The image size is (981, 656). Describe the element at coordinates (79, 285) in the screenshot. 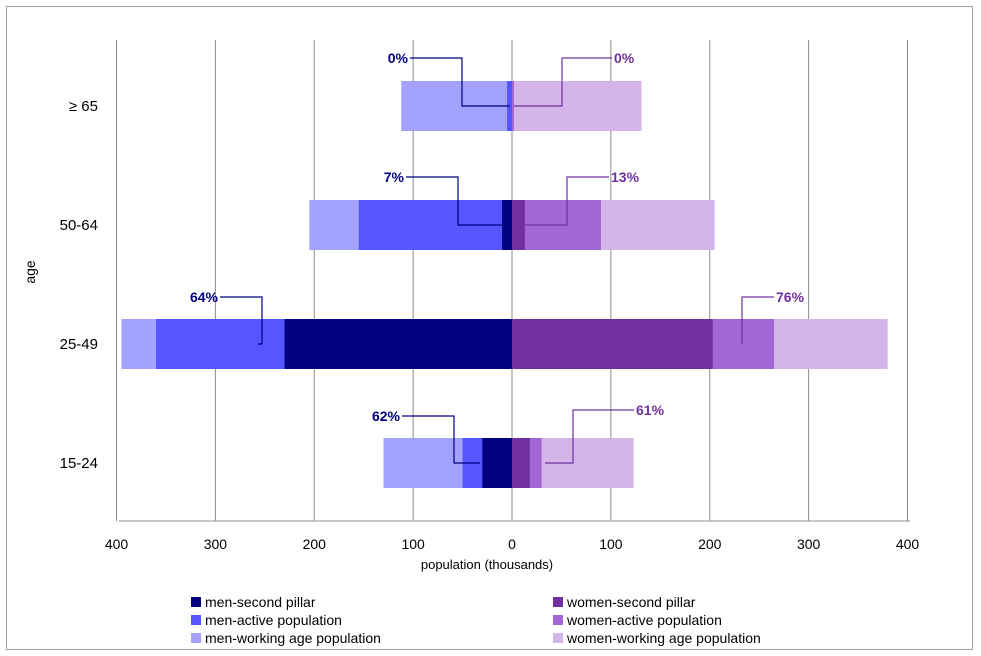

I see `category-labels: ≥ 65 50-64 25-49 15-24` at that location.